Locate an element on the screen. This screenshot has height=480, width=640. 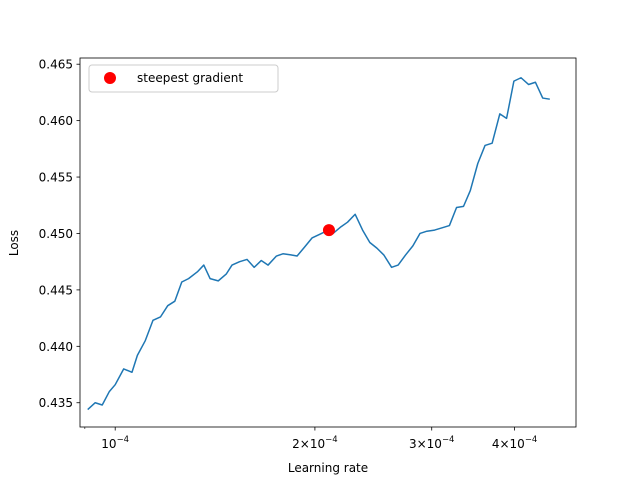
legend-marker-icon is located at coordinates (110, 78).